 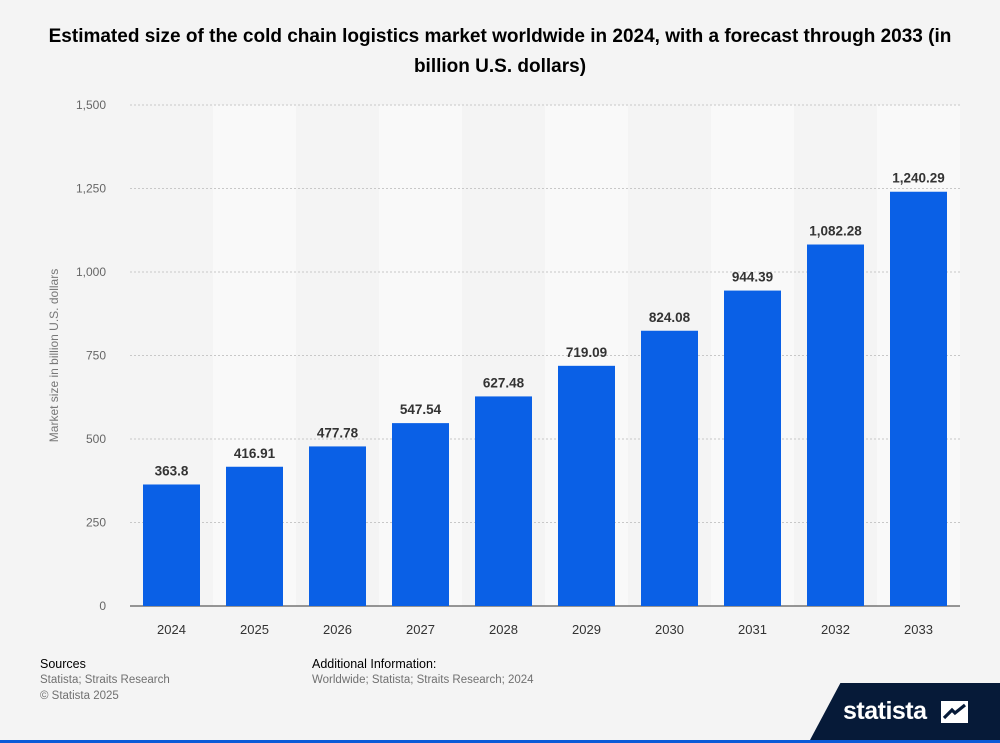 I want to click on x-tick-label: 2025, so click(x=254, y=629).